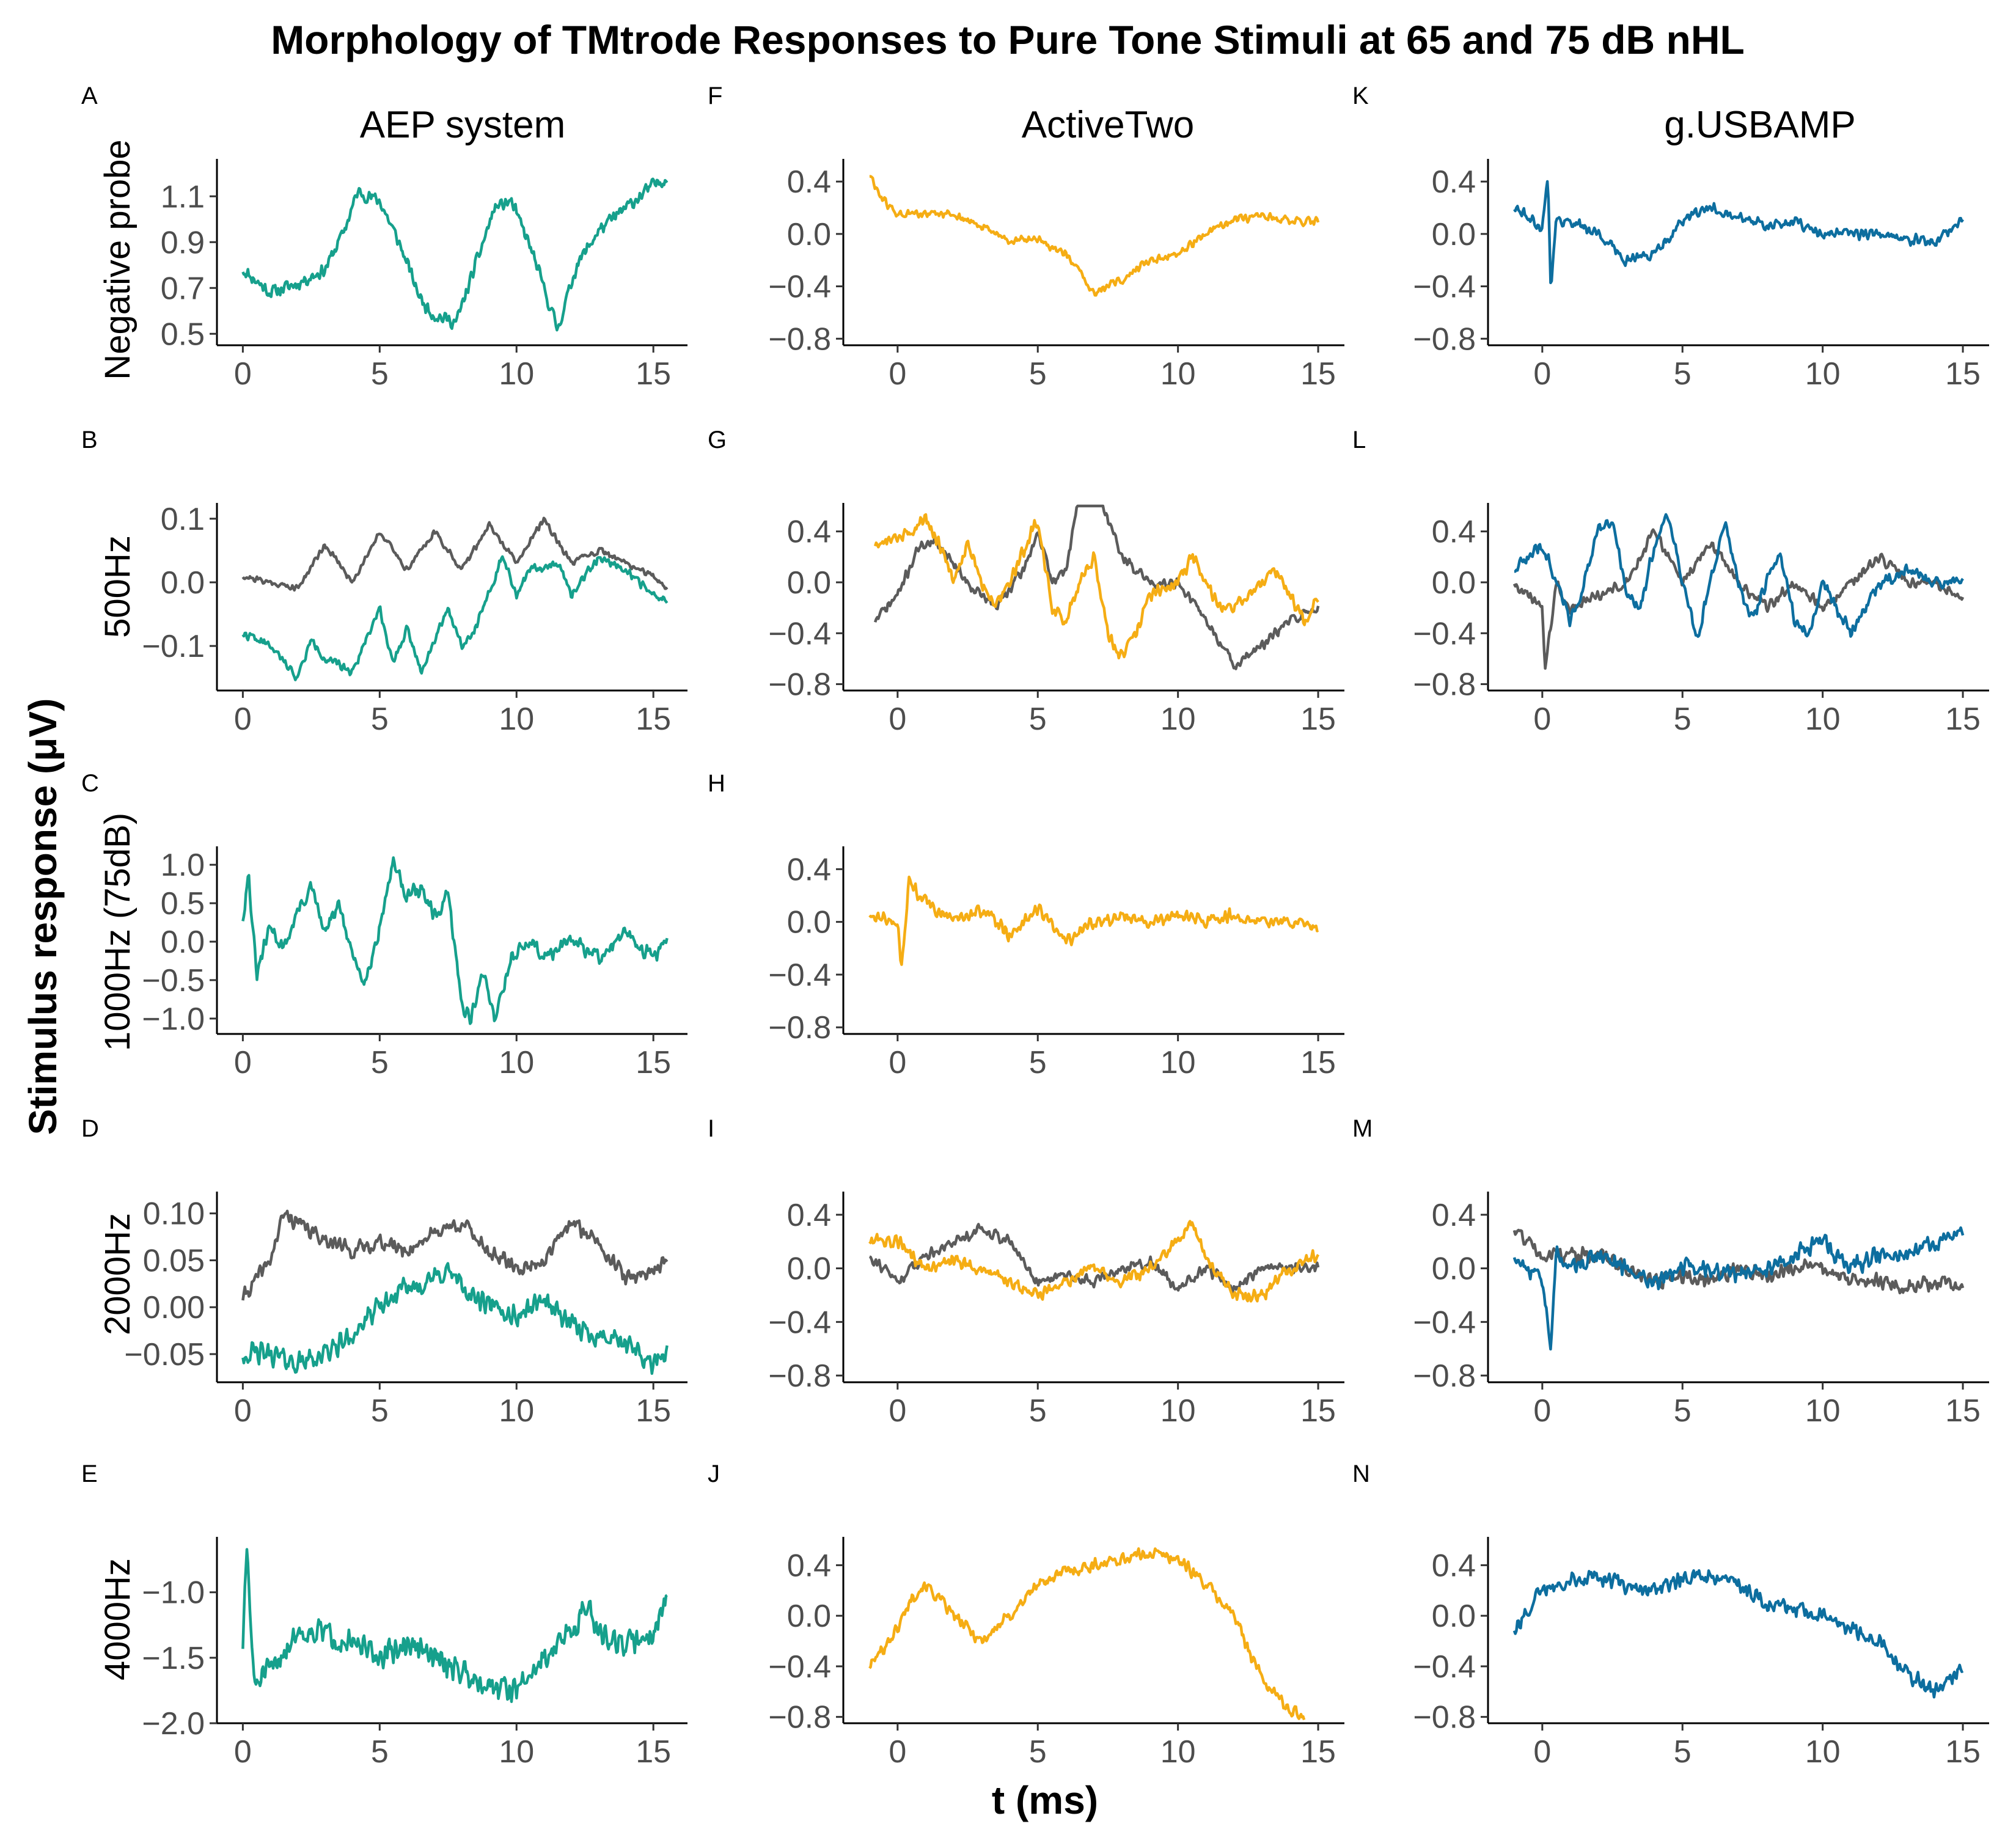  I want to click on y-tick-label: 1.0, so click(183, 866).